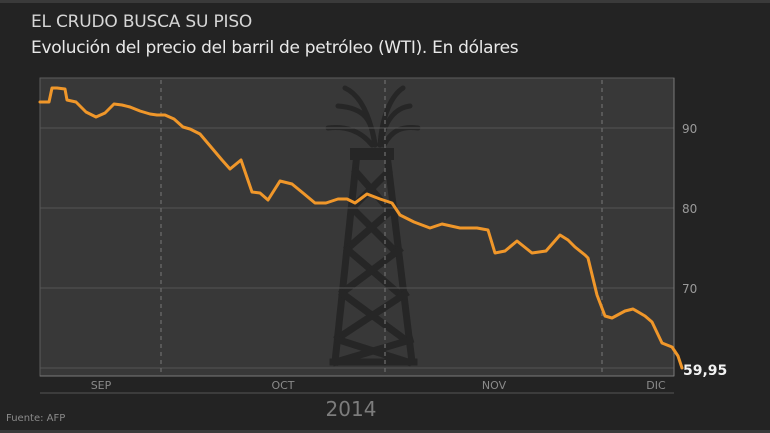 This screenshot has height=433, width=770. I want to click on x-tick-dic: DIC, so click(656, 385).